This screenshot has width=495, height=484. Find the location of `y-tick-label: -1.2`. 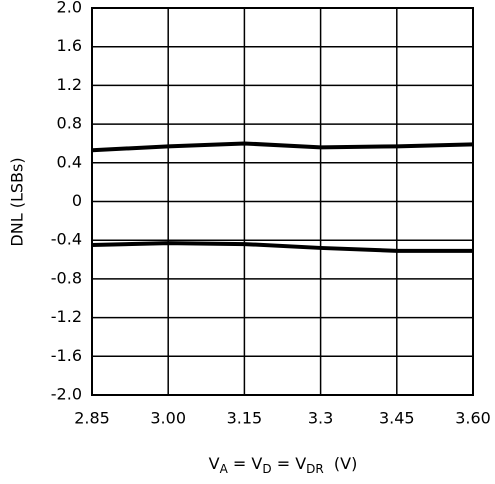

y-tick-label: -1.2 is located at coordinates (66, 316).